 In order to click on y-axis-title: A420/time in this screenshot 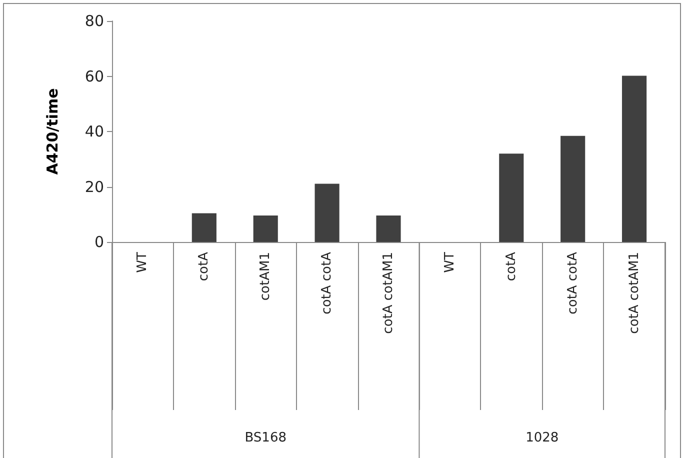, I will do `click(53, 131)`.